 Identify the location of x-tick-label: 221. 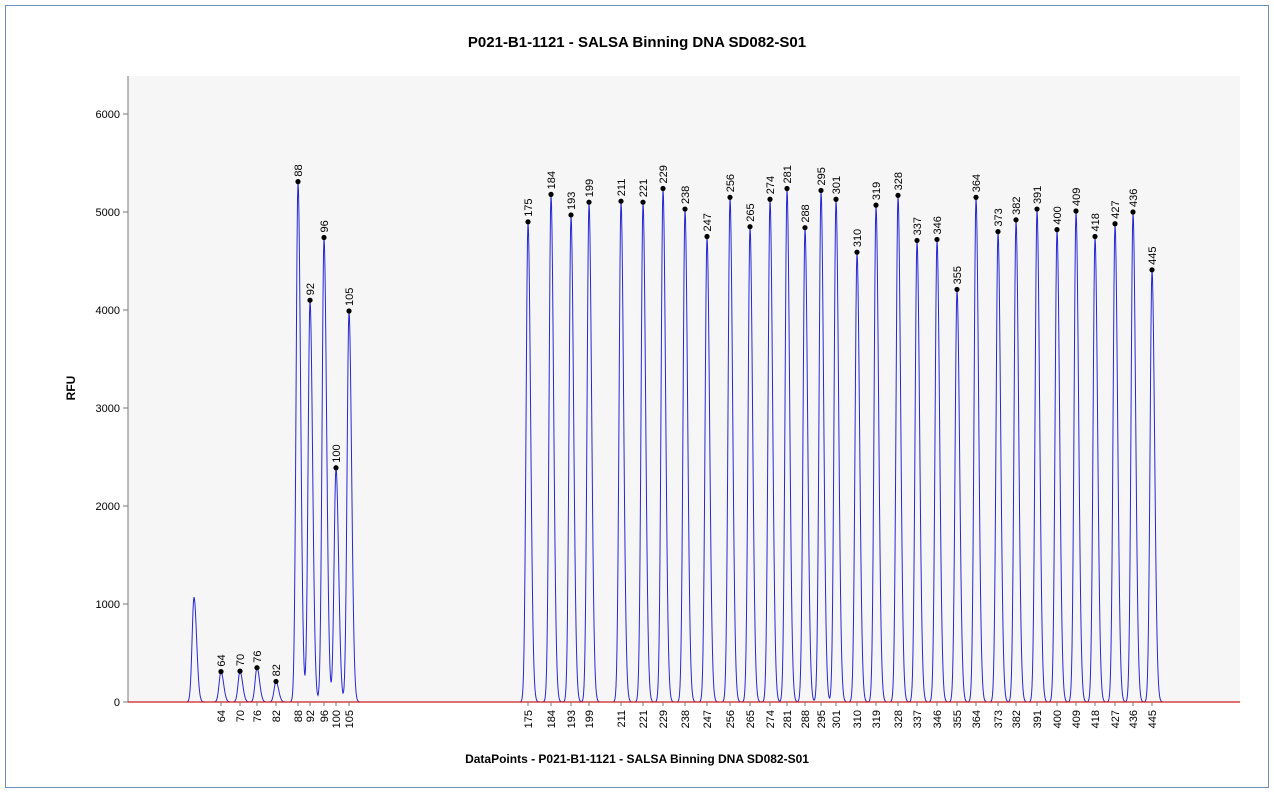
(644, 719).